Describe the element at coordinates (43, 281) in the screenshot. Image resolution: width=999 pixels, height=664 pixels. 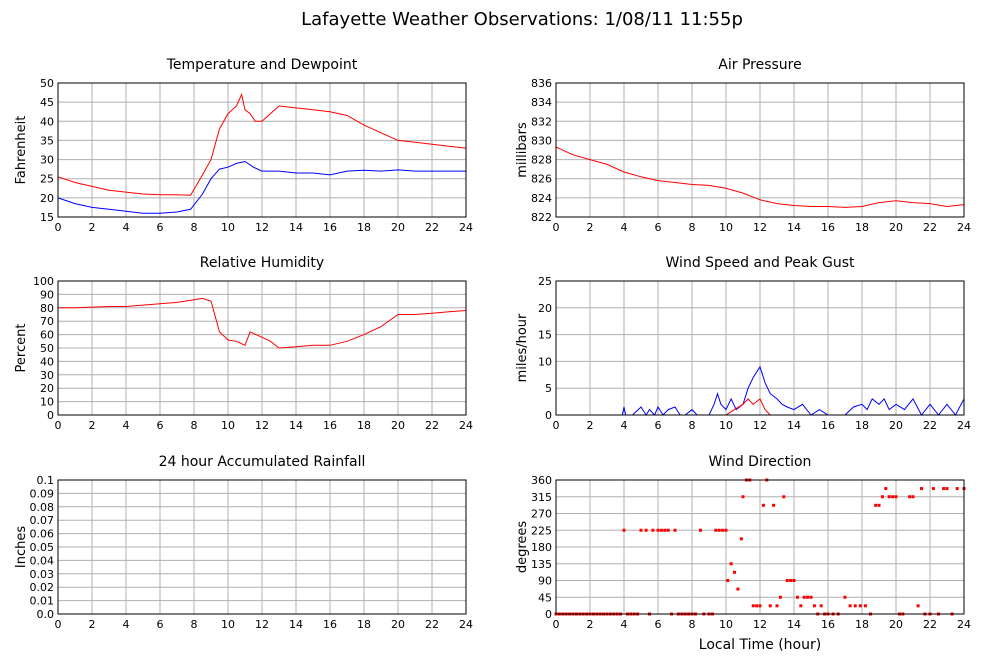
I see `y-tick-label: 100` at that location.